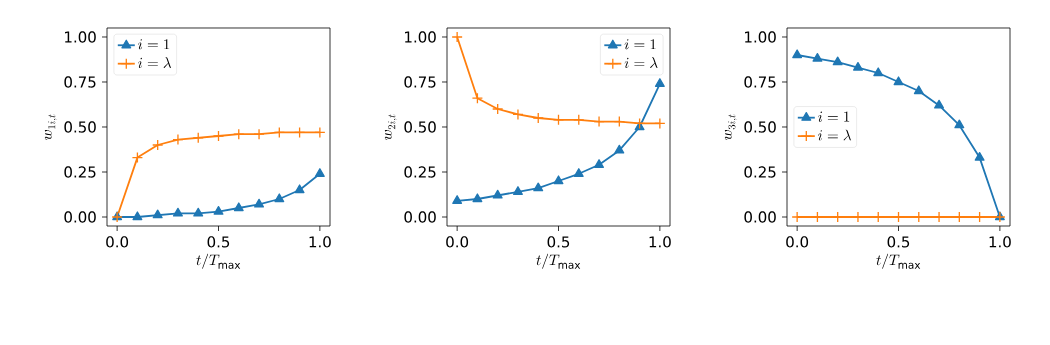 This screenshot has height=345, width=1050. What do you see at coordinates (731, 127) in the screenshot?
I see `y-axis-title: $w_{3i,t}$` at bounding box center [731, 127].